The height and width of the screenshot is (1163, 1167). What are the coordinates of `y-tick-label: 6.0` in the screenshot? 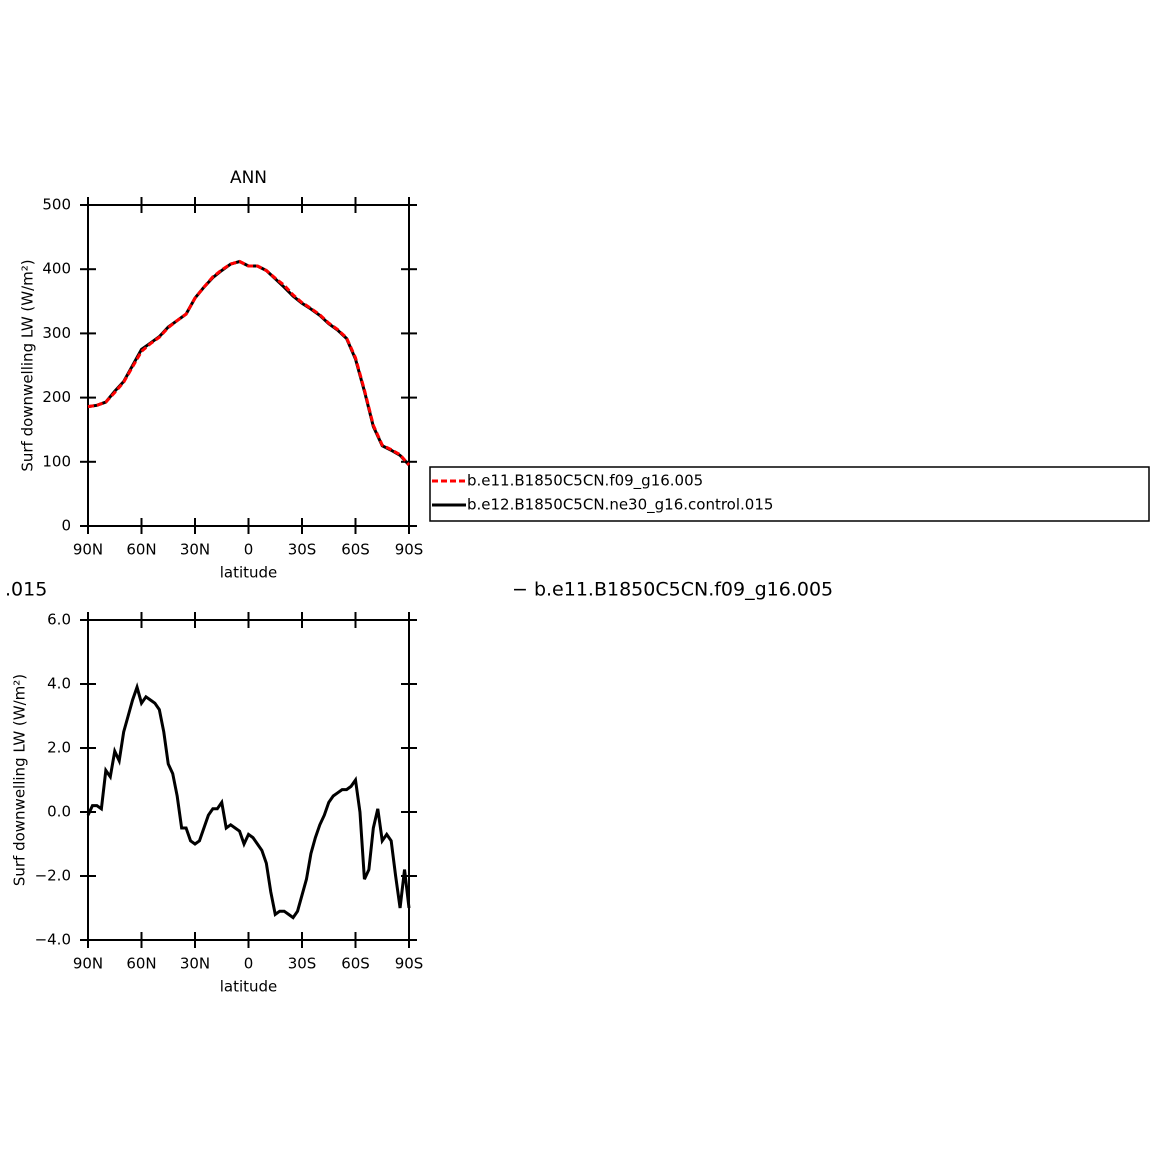 It's located at (59, 620).